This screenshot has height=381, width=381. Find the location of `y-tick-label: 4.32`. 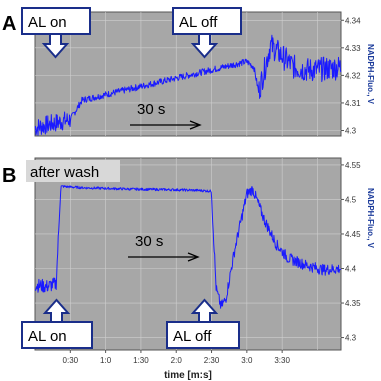

y-tick-label: 4.32 is located at coordinates (353, 75).